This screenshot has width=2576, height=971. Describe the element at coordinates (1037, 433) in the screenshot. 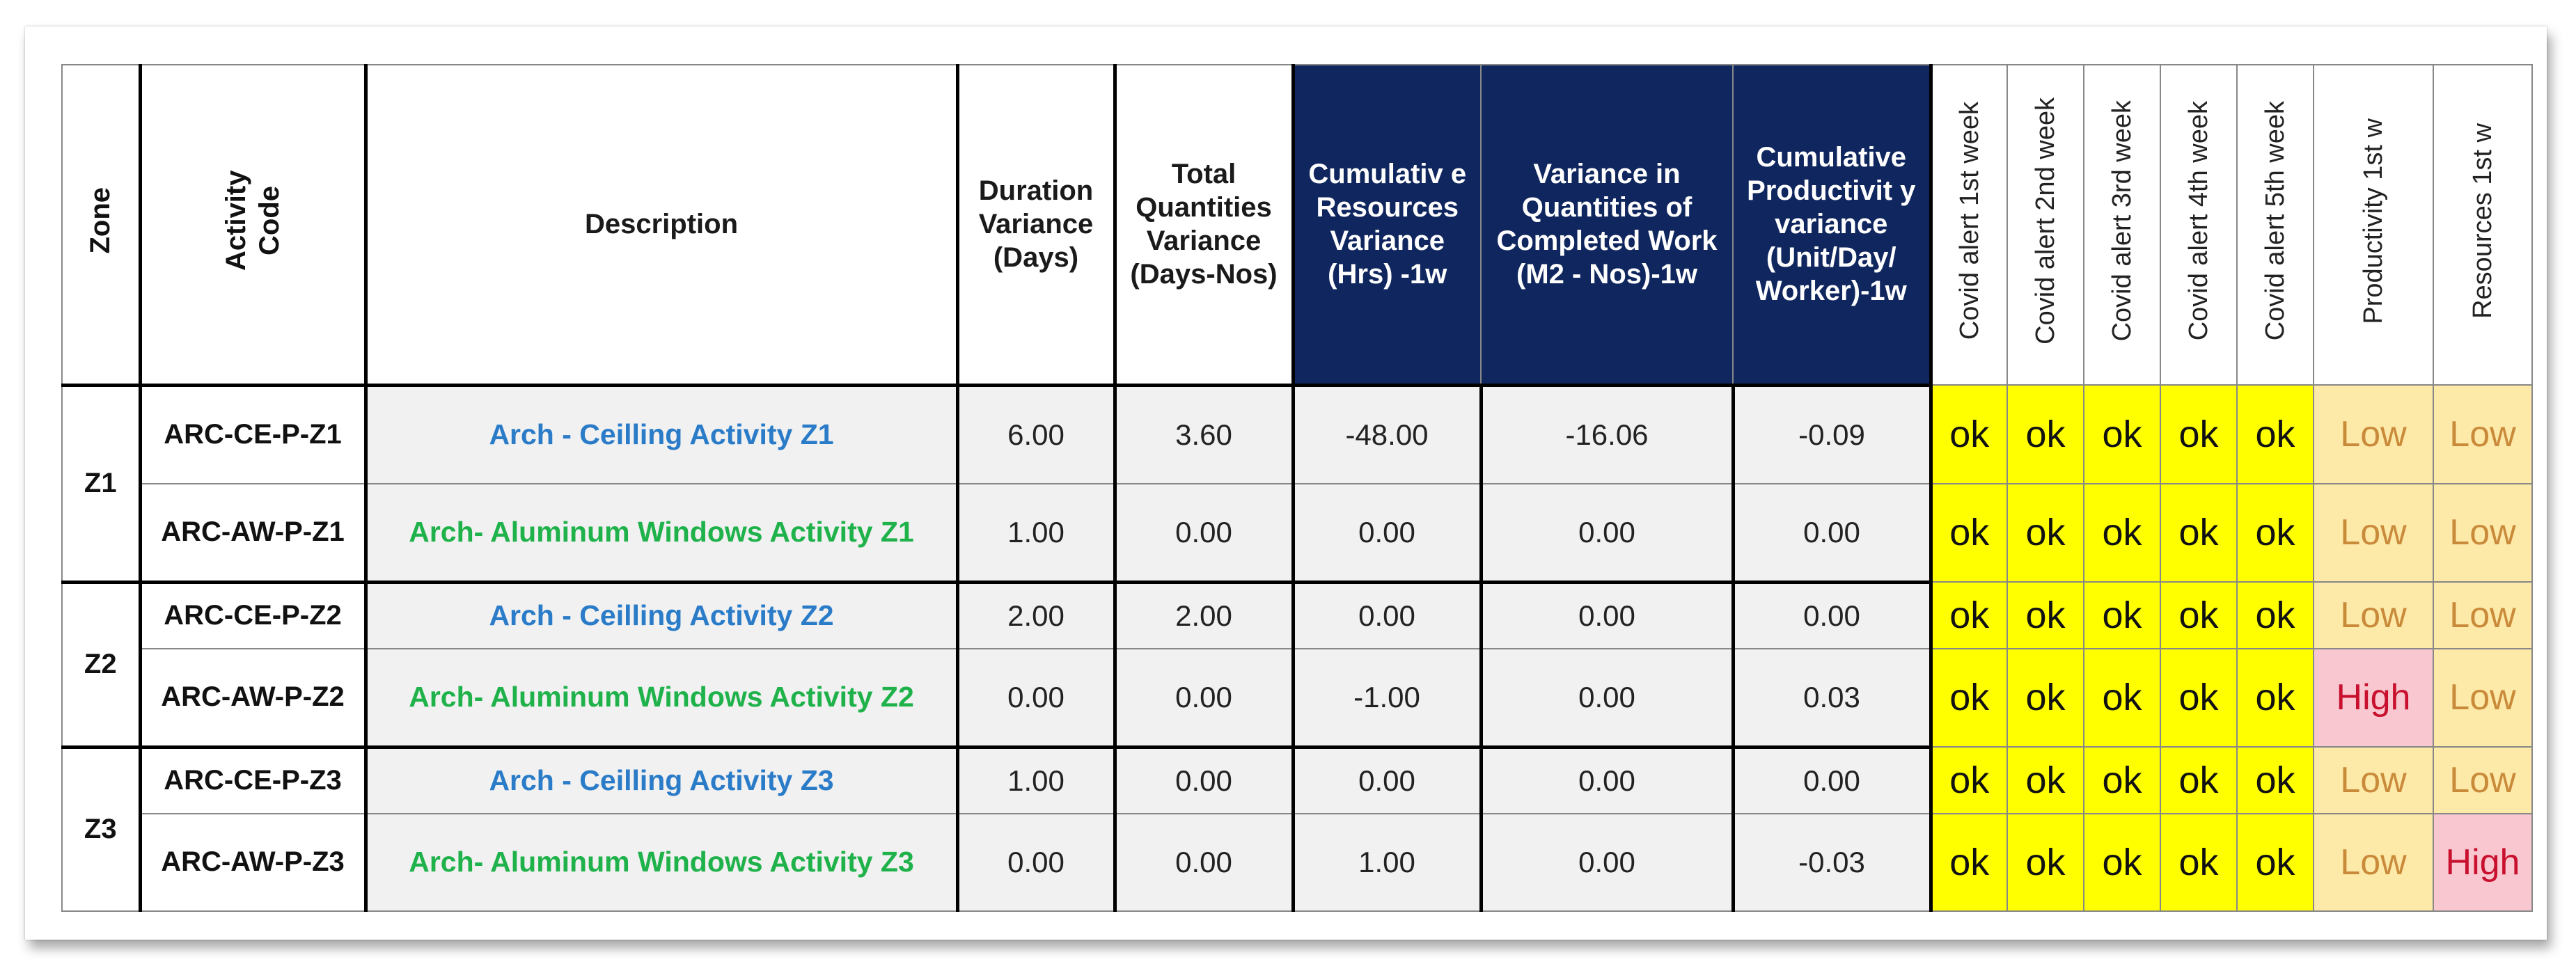

I see `duration-cell: 6.00` at that location.